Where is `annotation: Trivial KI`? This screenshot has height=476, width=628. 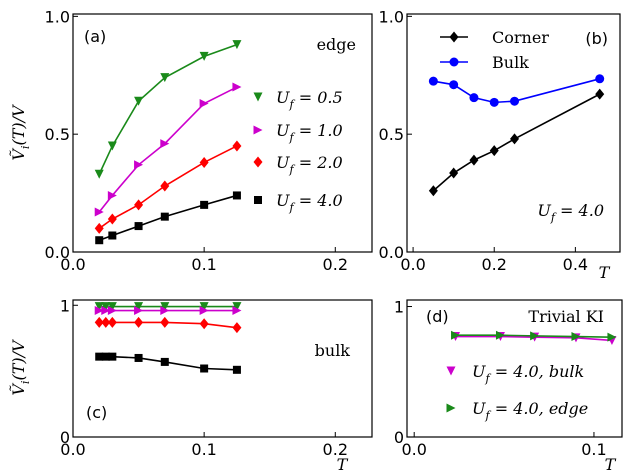
annotation: Trivial KI is located at coordinates (566, 316).